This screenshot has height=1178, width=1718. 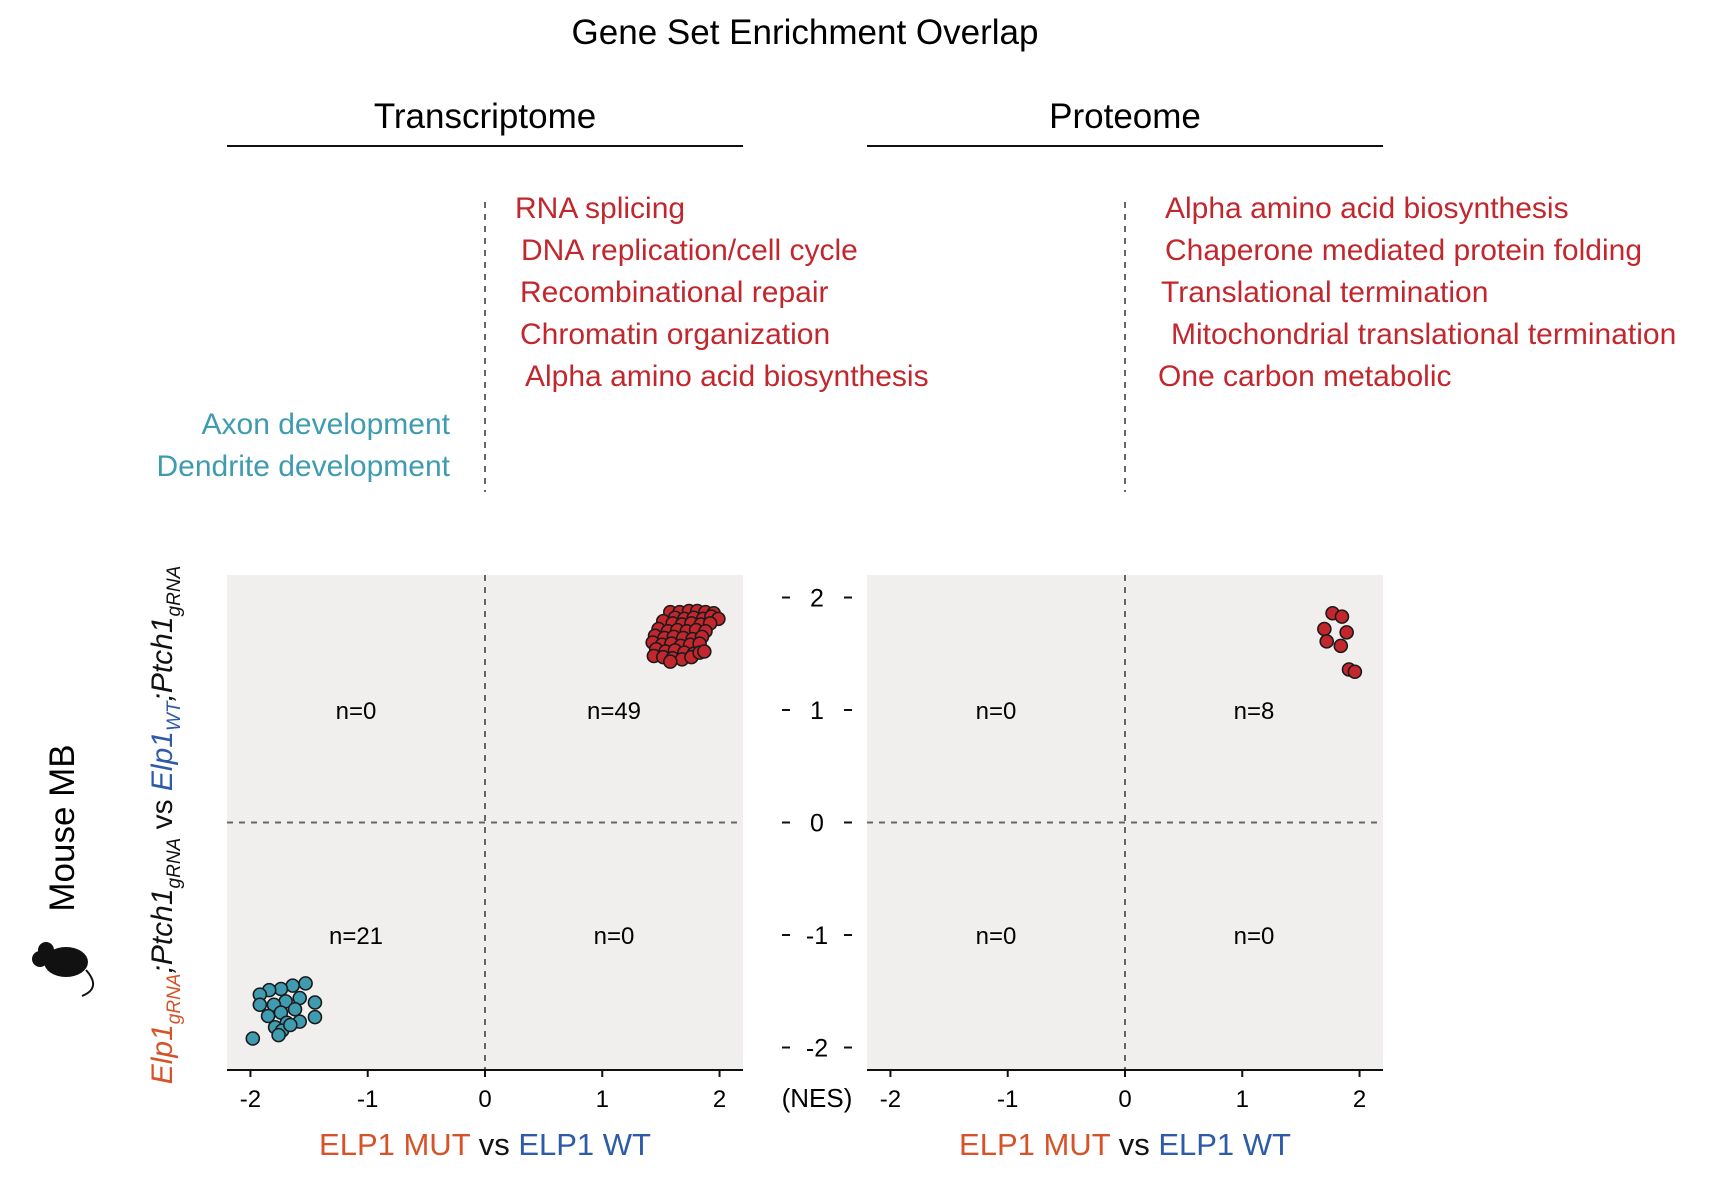 I want to click on quadrant-count-top-right: n=49, so click(x=614, y=711).